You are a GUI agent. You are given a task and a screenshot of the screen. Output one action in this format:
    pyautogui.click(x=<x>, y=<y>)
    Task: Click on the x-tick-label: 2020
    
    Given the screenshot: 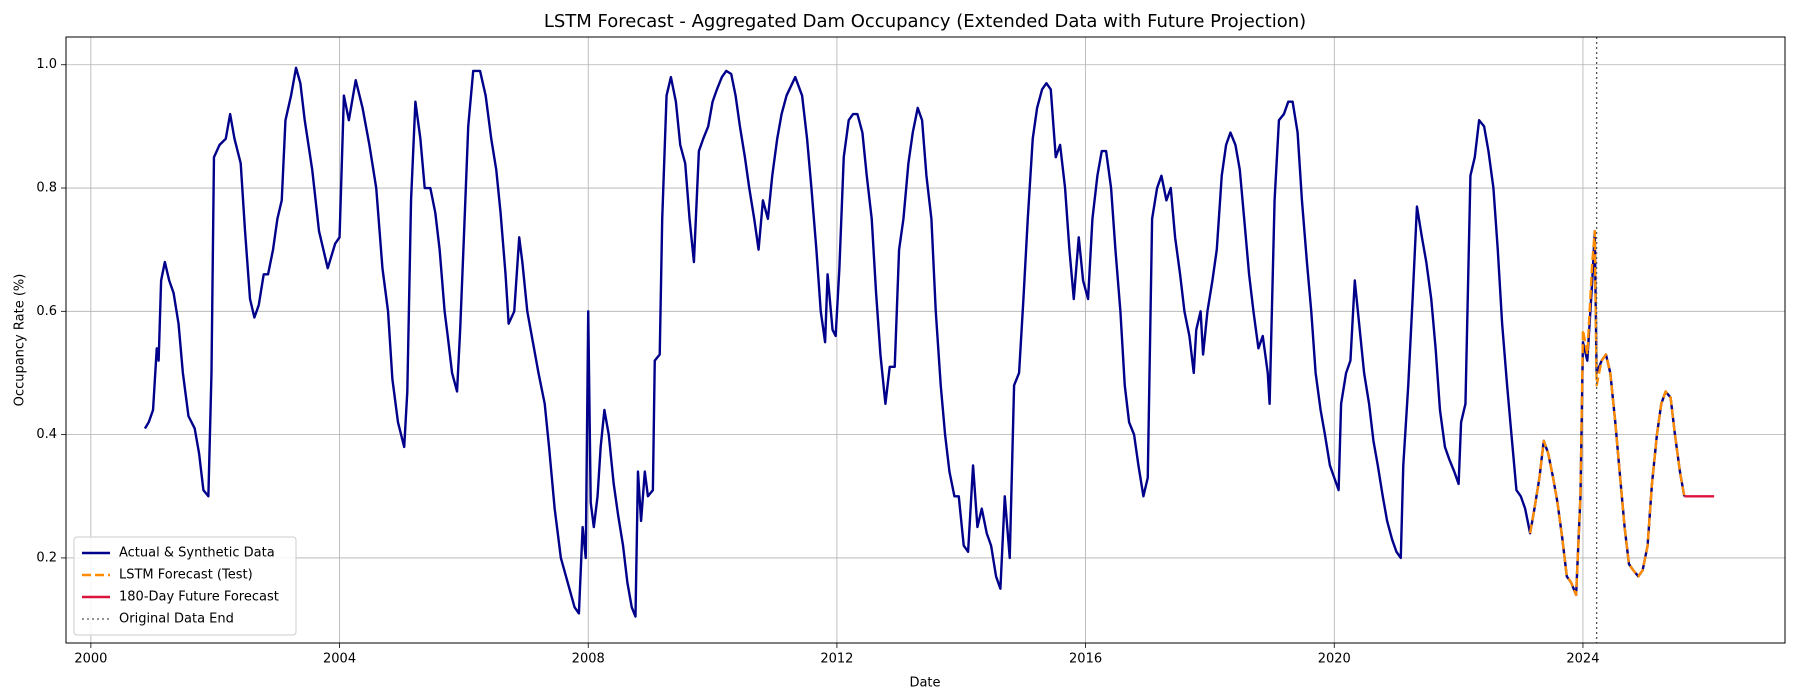 What is the action you would take?
    pyautogui.click(x=1334, y=659)
    